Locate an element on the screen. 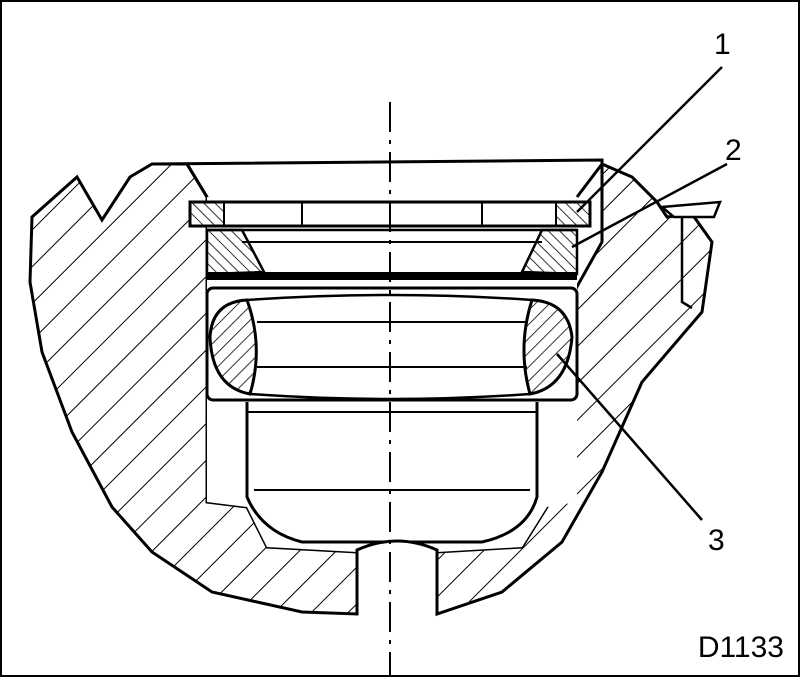 The height and width of the screenshot is (679, 800). bottom-pin is located at coordinates (397, 576).